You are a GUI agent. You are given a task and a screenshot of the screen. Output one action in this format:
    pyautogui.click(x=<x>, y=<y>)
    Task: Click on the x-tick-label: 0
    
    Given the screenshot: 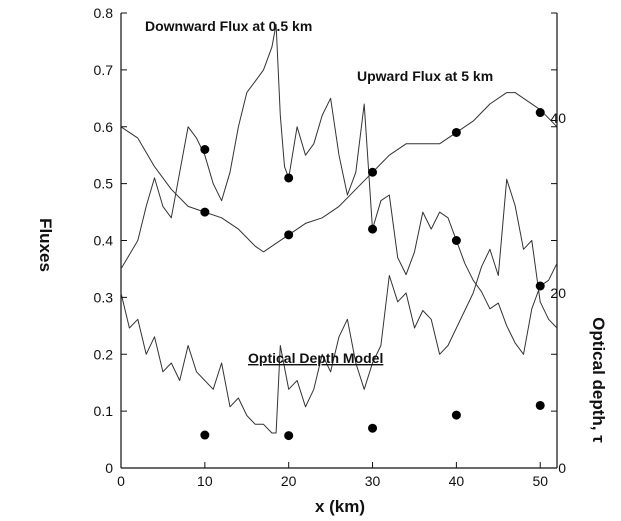 What is the action you would take?
    pyautogui.click(x=121, y=481)
    